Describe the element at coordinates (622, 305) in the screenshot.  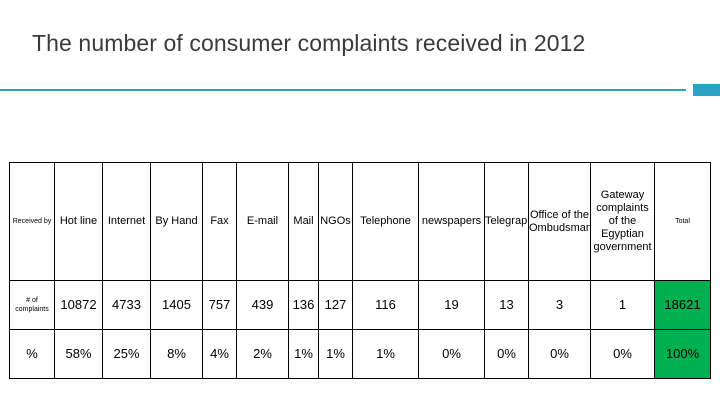
I see `table-cell: 1` at that location.